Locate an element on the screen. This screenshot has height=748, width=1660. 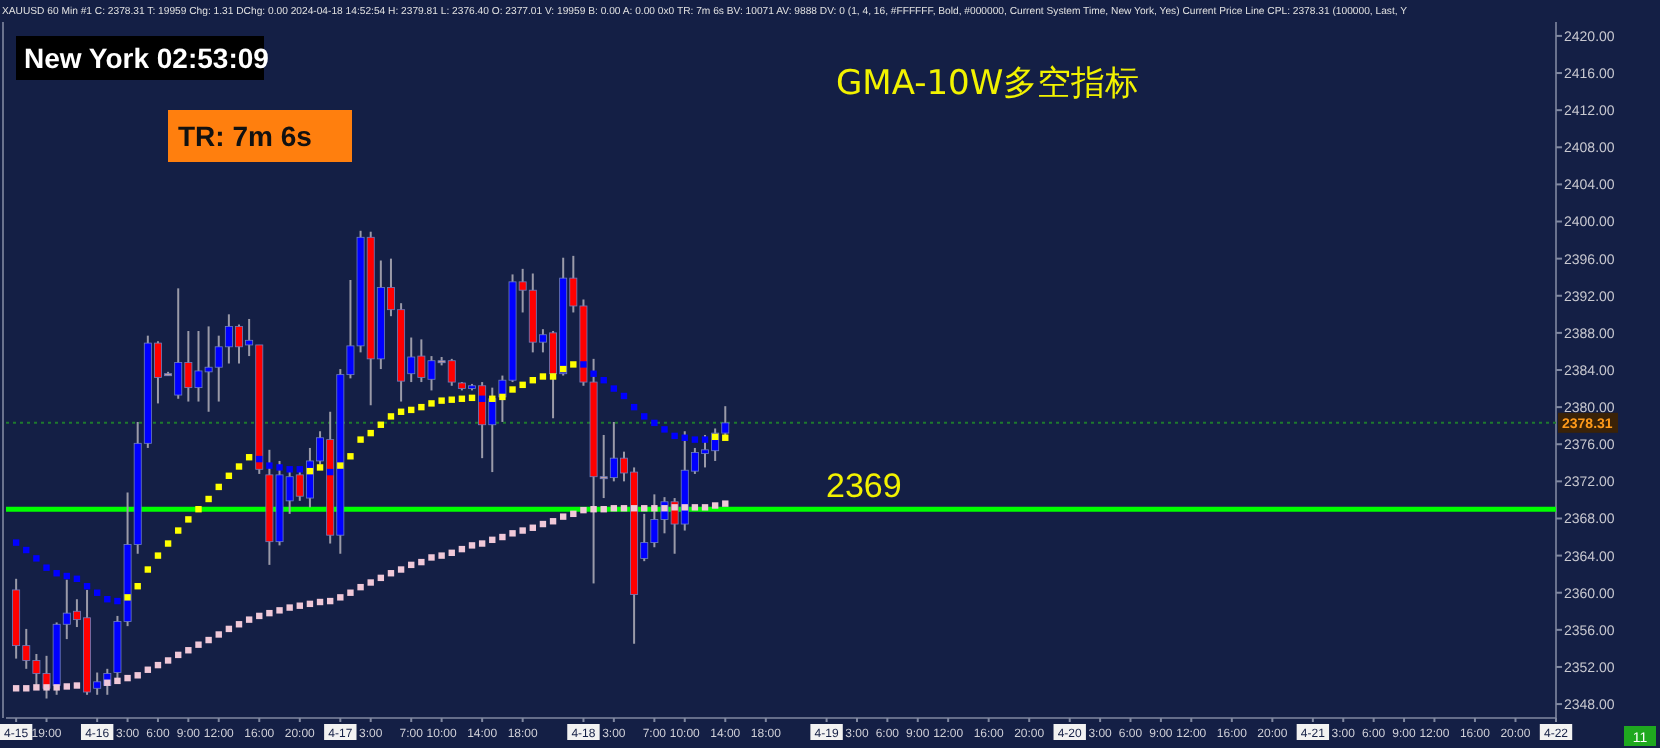
ref-line-label: 2369 is located at coordinates (864, 486).